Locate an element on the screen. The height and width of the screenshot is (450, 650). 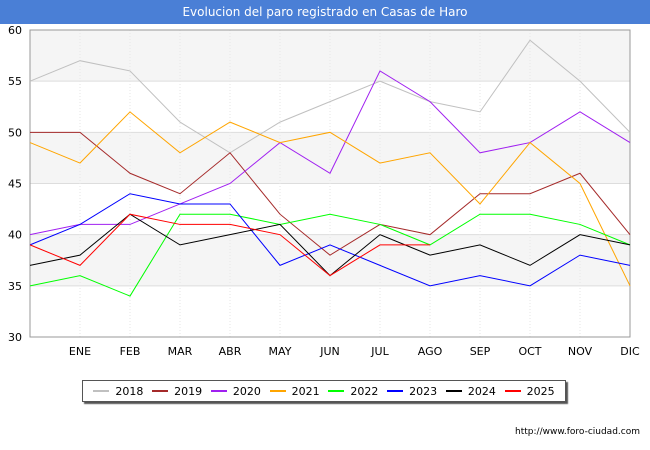
legend-item-2024: 2024 is located at coordinates (470, 391).